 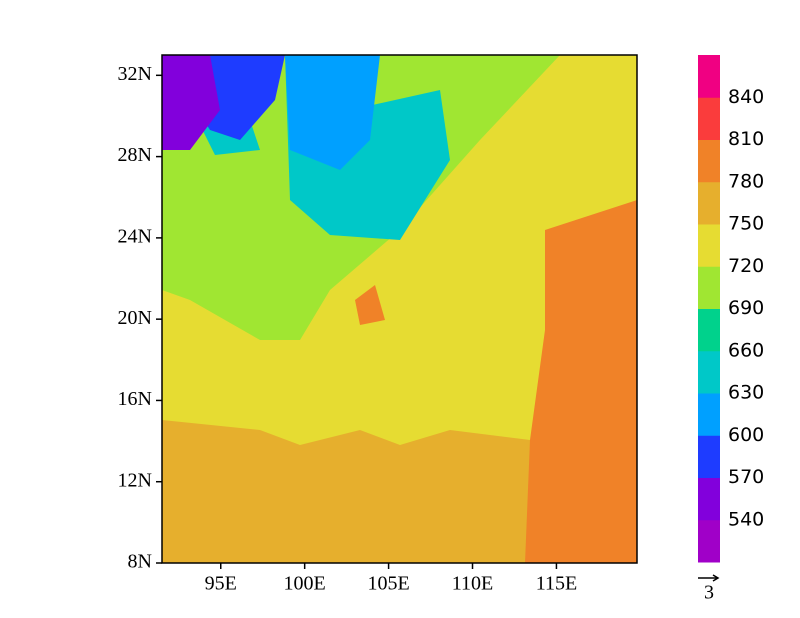 What do you see at coordinates (746, 224) in the screenshot?
I see `colorbar-label: 750` at bounding box center [746, 224].